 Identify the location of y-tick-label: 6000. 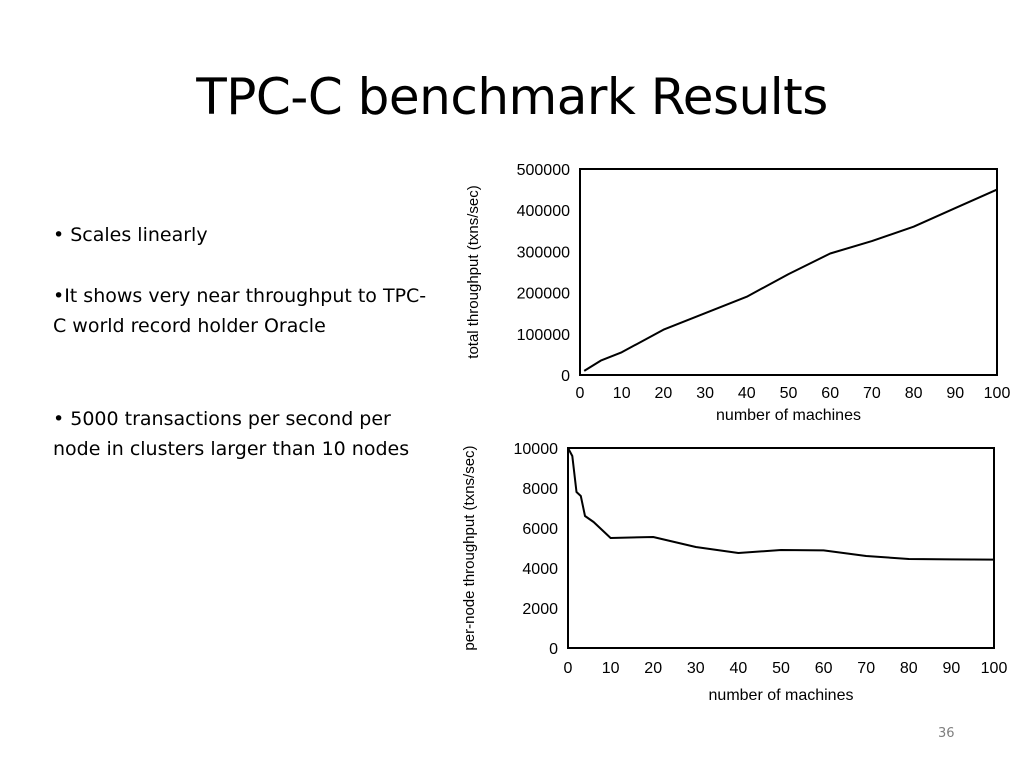
(540, 529).